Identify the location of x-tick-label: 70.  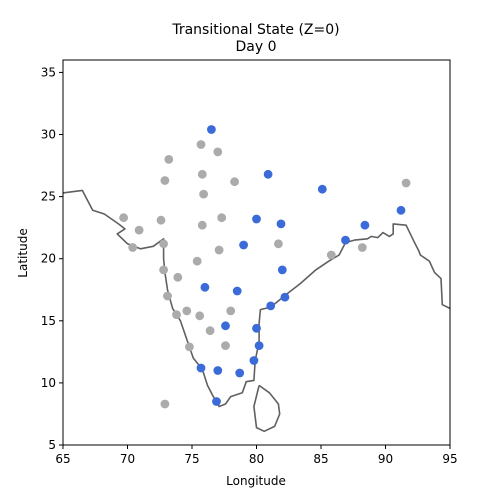
(127, 459).